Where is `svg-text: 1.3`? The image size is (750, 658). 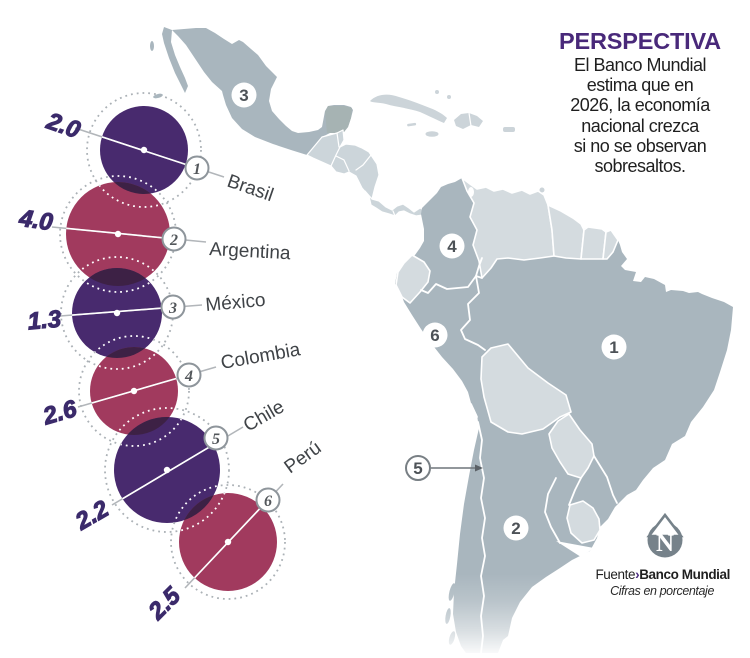 svg-text: 1.3 is located at coordinates (45, 321).